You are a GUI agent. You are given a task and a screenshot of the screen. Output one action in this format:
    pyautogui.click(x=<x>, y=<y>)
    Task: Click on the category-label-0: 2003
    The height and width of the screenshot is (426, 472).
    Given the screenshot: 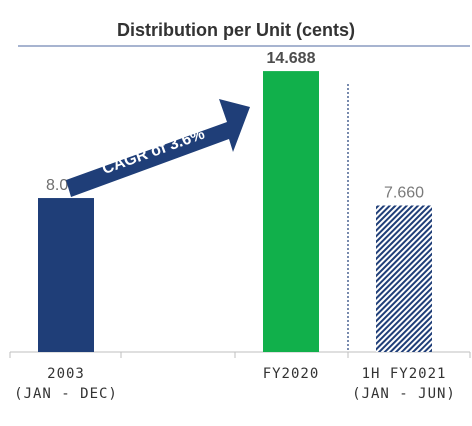 What is the action you would take?
    pyautogui.click(x=66, y=374)
    